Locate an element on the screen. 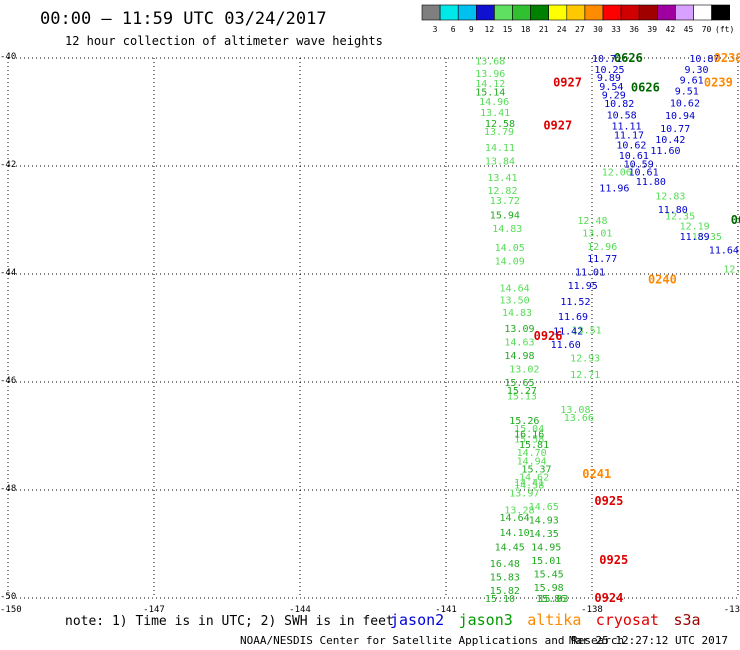 This screenshot has width=740, height=650. wave-height-label: 15.14 is located at coordinates (490, 92).